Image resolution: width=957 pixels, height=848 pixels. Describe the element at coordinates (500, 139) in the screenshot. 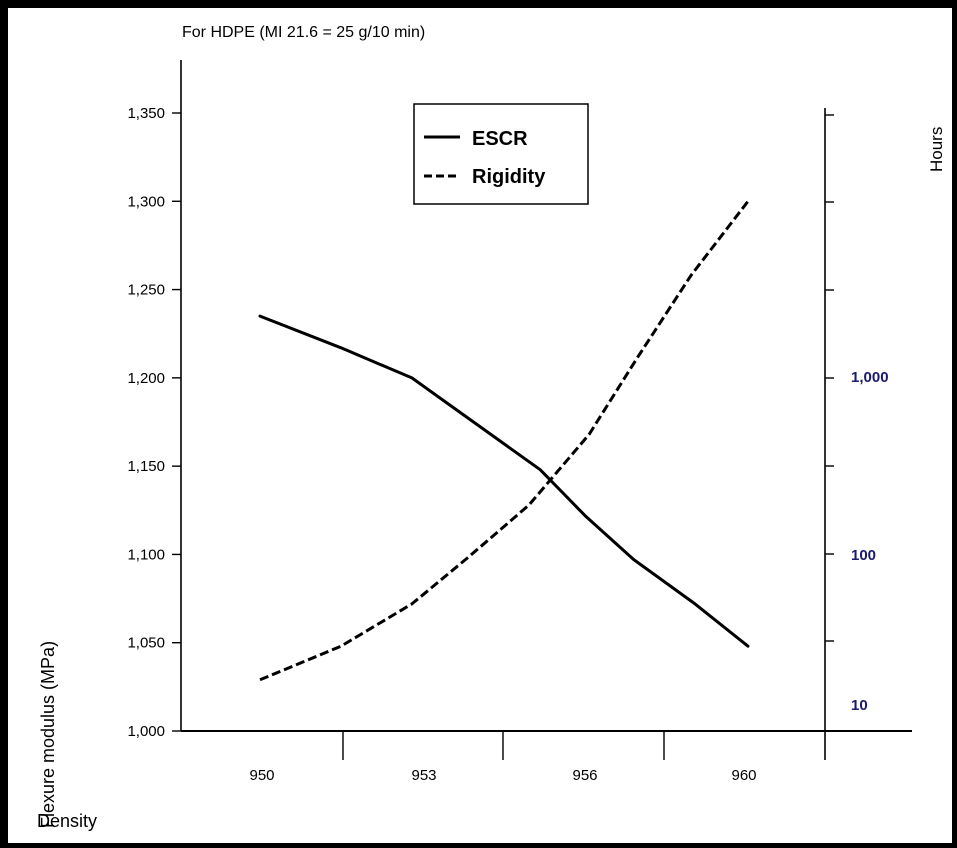

I see `legend-label-escr: ESCR` at that location.